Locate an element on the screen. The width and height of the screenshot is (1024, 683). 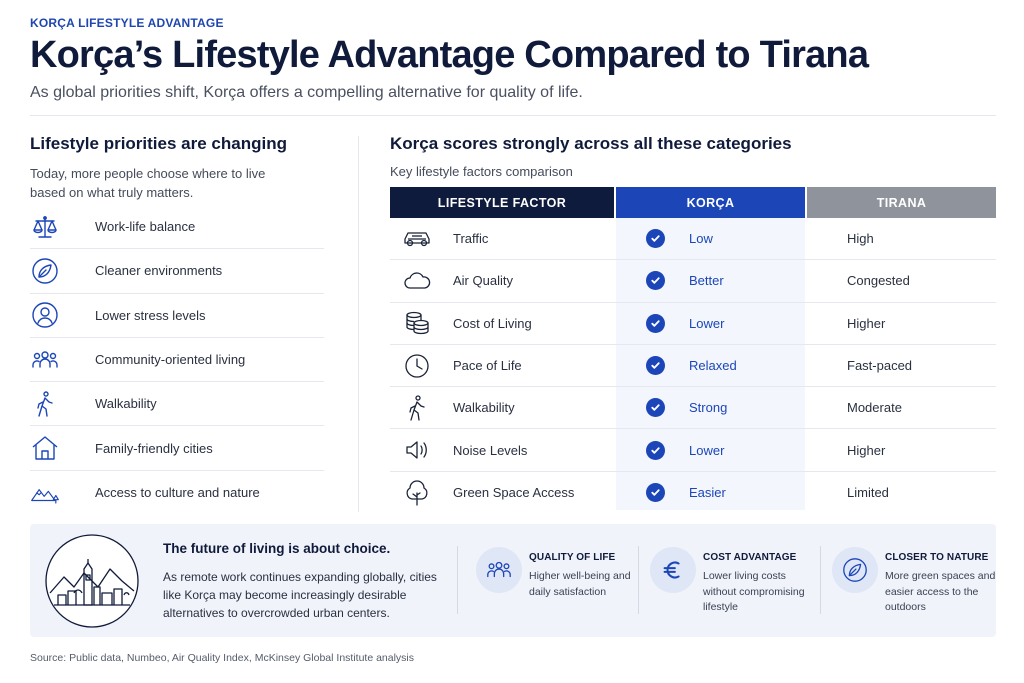
korca-cell: Easier is located at coordinates (710, 493).